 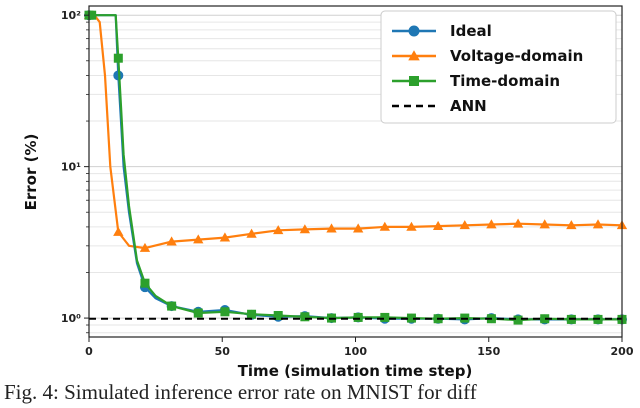 I want to click on y-tick-label: 10⁰, so click(x=71, y=318).